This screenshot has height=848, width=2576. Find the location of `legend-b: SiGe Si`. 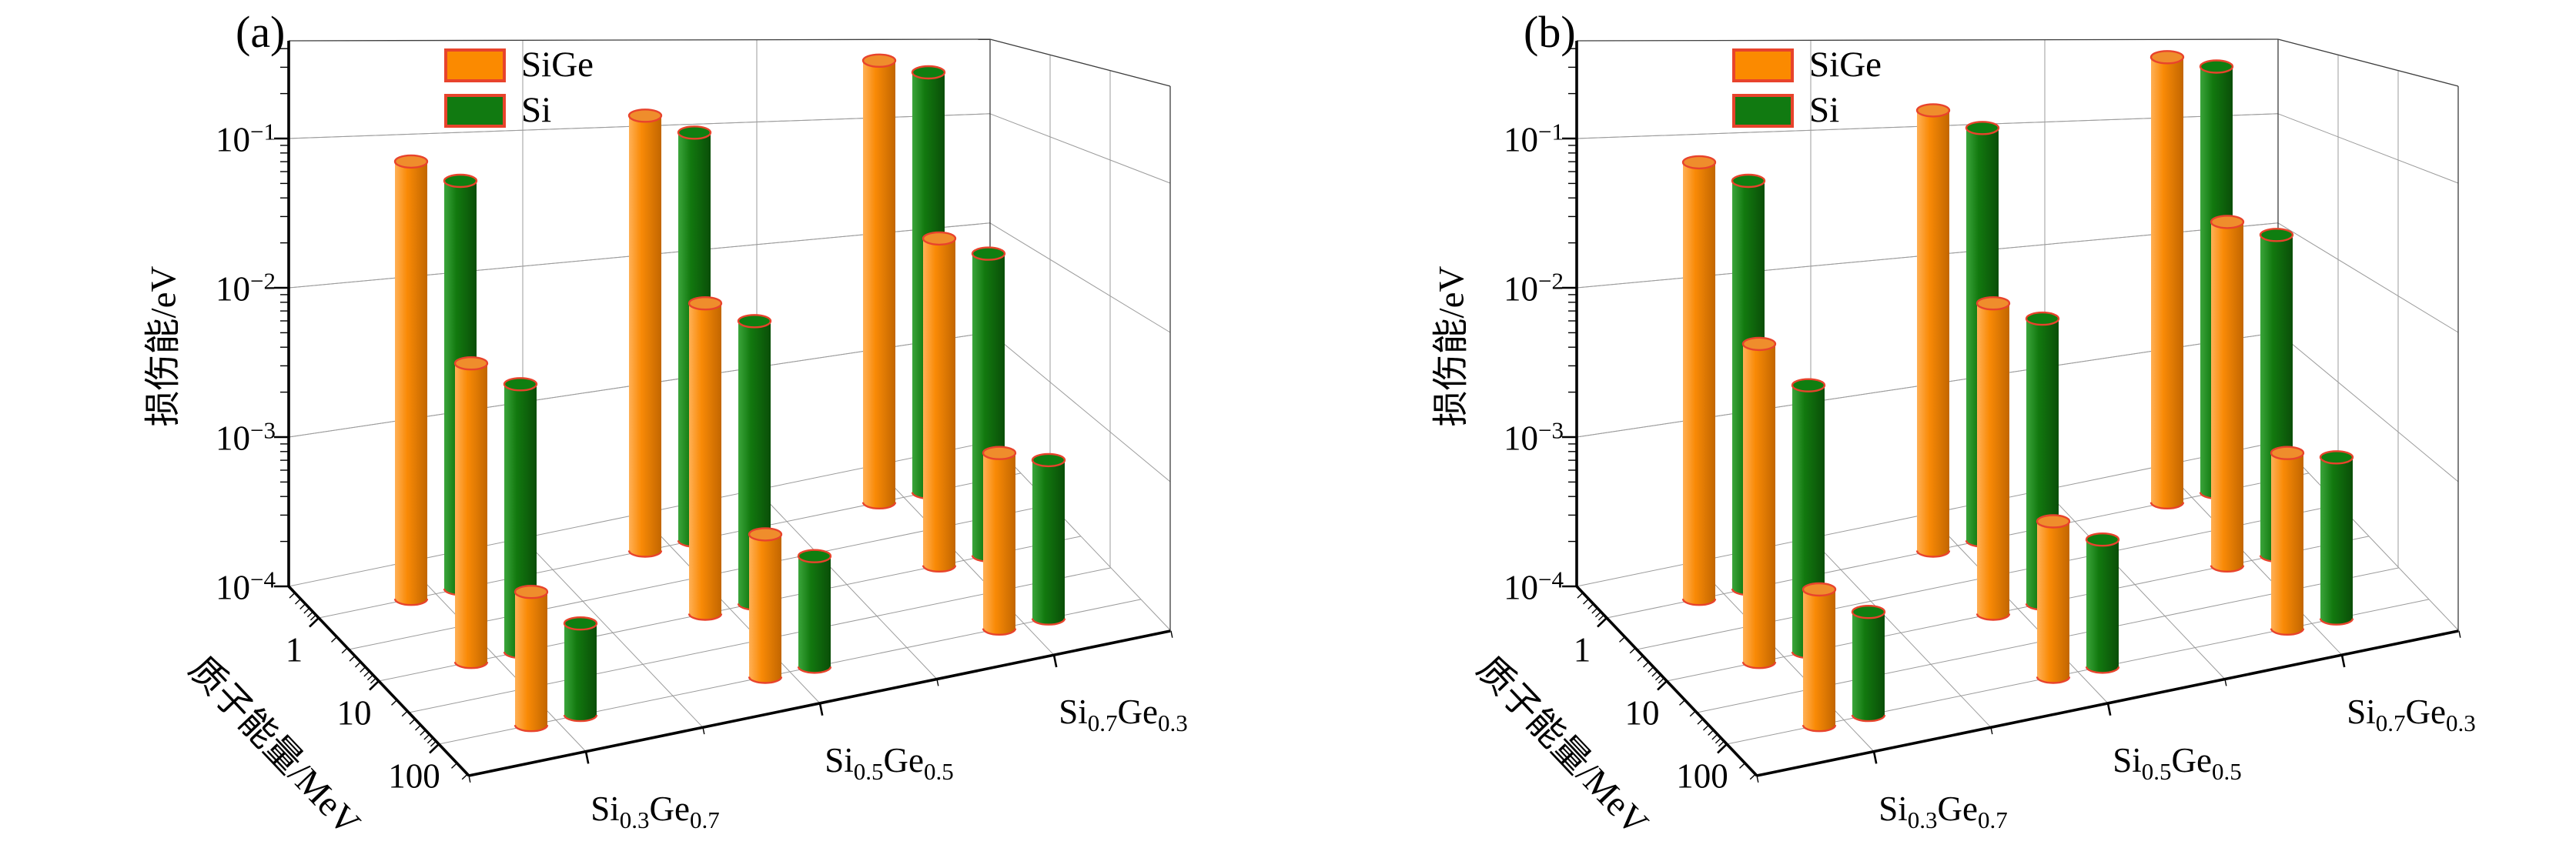

legend-b: SiGe Si is located at coordinates (1807, 88).